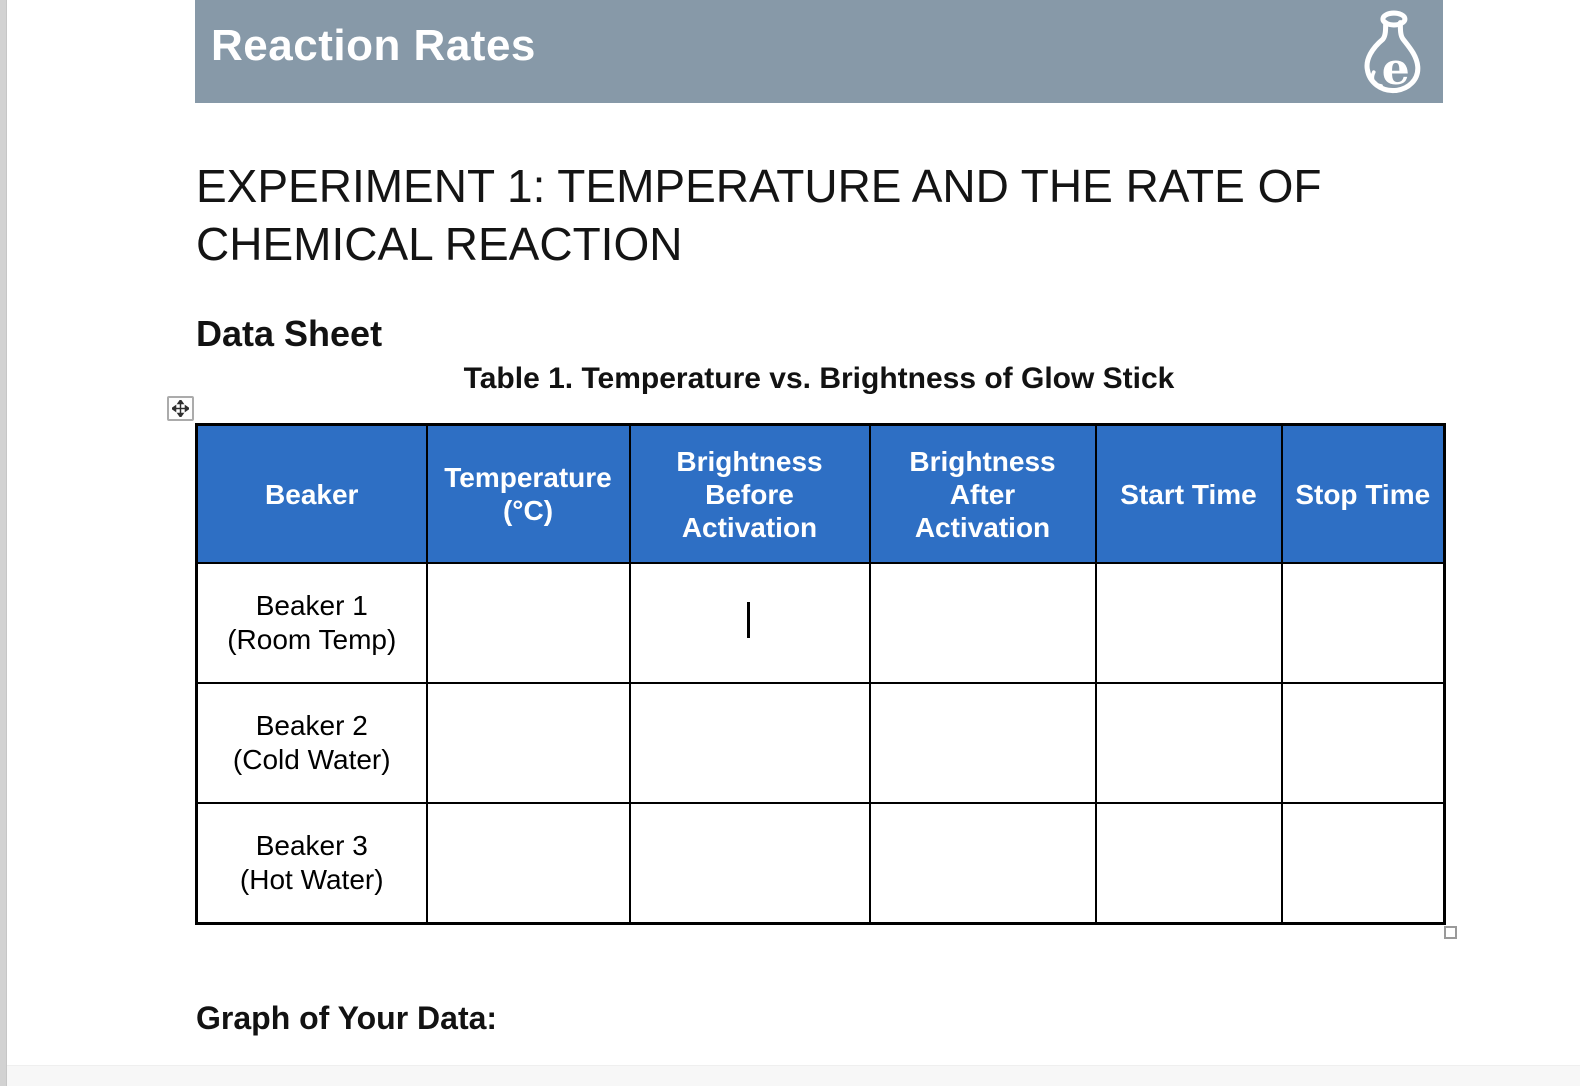  What do you see at coordinates (982, 863) in the screenshot?
I see `cell-beaker-3-brightness-after` at bounding box center [982, 863].